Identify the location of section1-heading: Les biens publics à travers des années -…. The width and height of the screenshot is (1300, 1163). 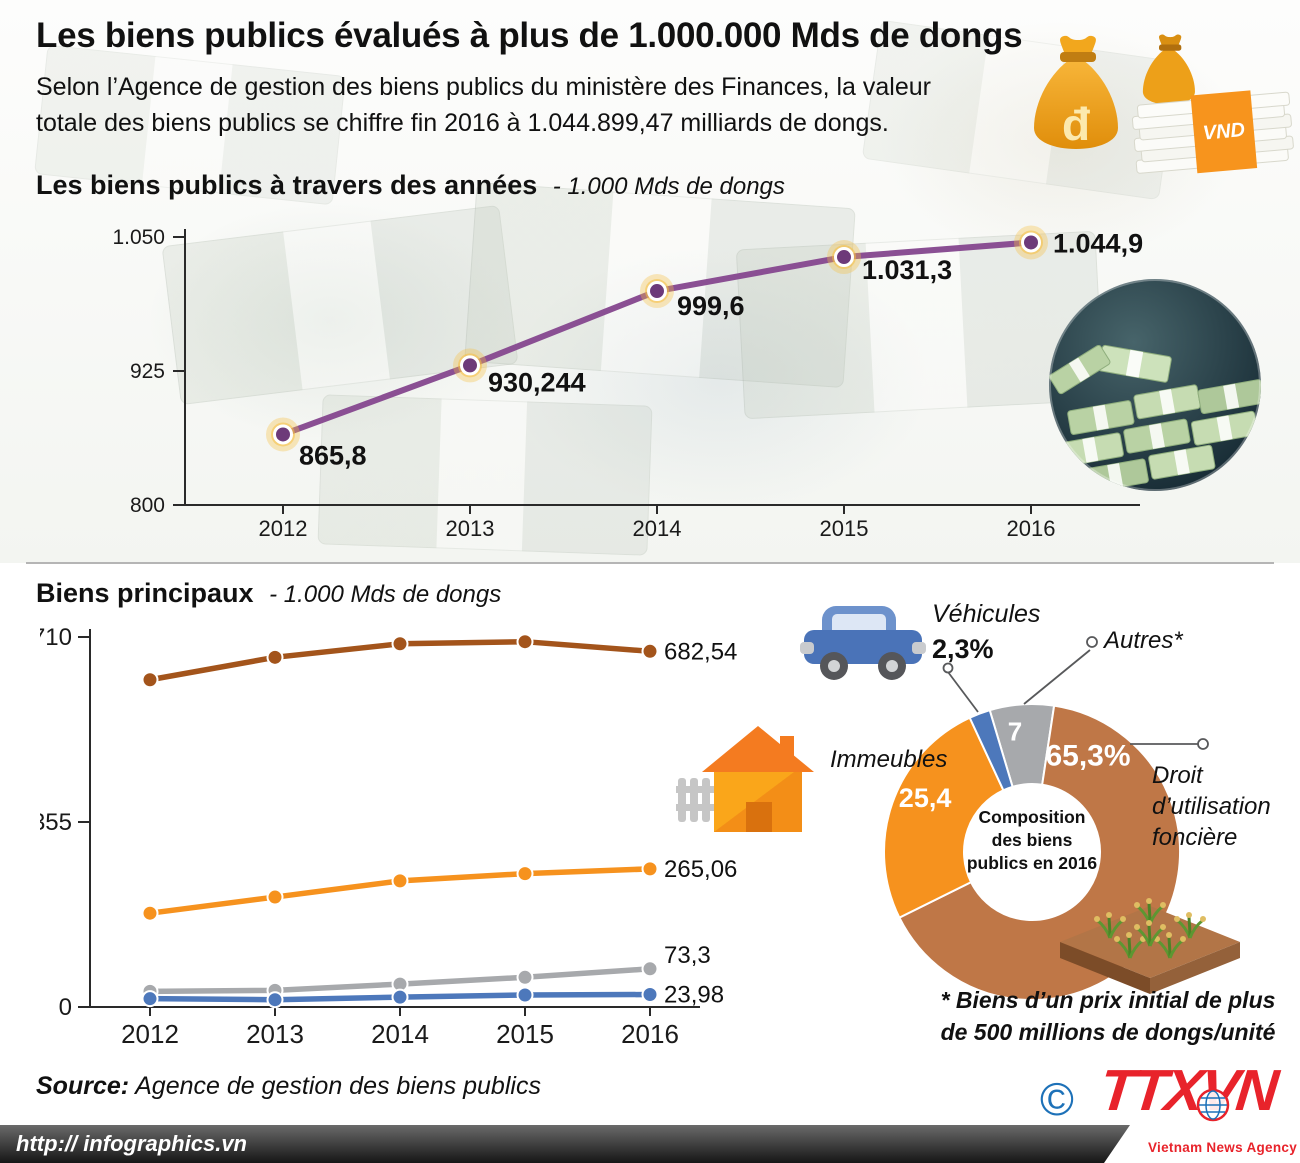
(410, 185).